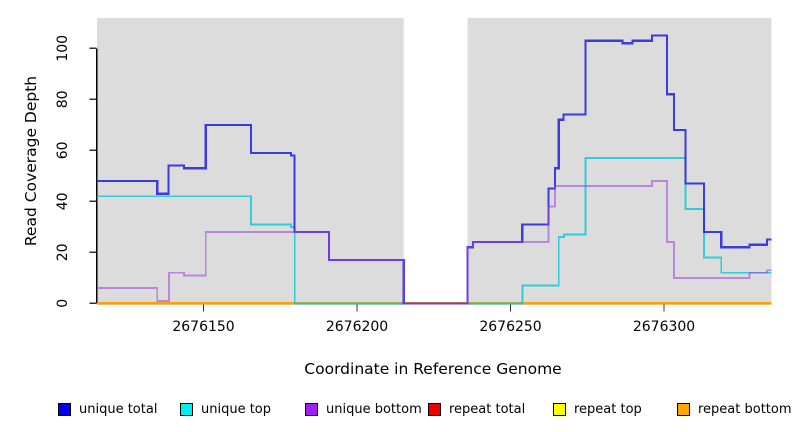  I want to click on x-tick-label: 2676300, so click(664, 327).